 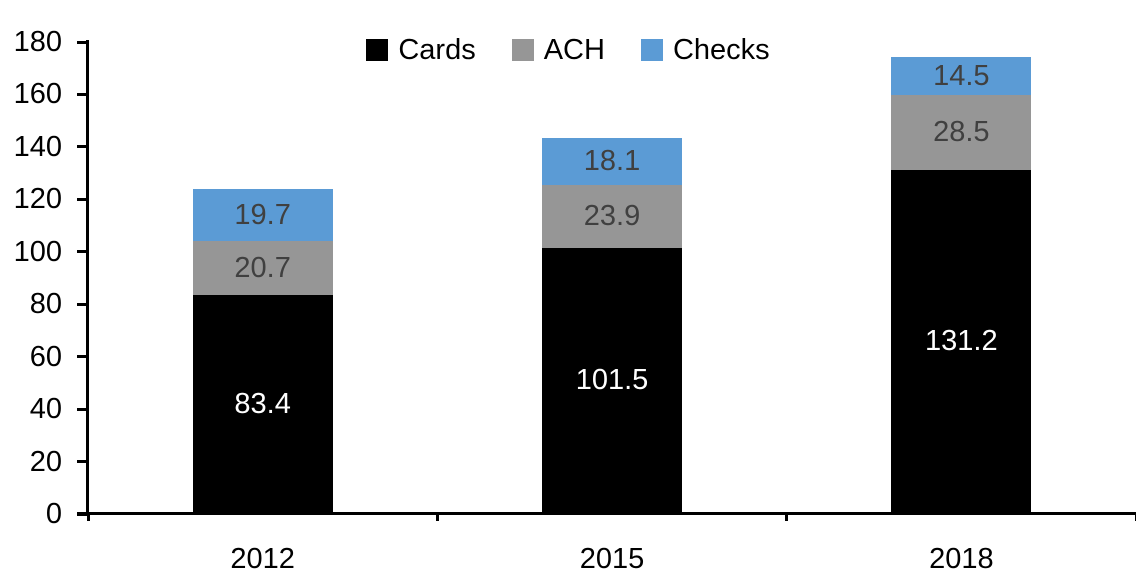 I want to click on bar-segment-ach-2015: 23.9, so click(x=612, y=216).